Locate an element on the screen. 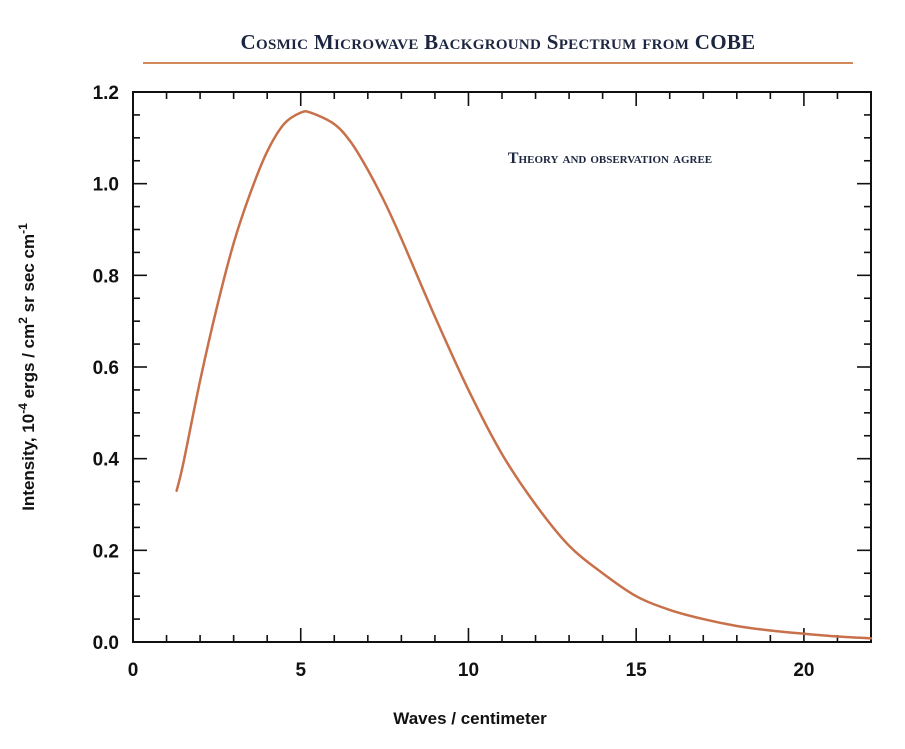  y-axis-title: Intensity, 10-4 ergs / cm2 sr sec cm-1 is located at coordinates (27, 367).